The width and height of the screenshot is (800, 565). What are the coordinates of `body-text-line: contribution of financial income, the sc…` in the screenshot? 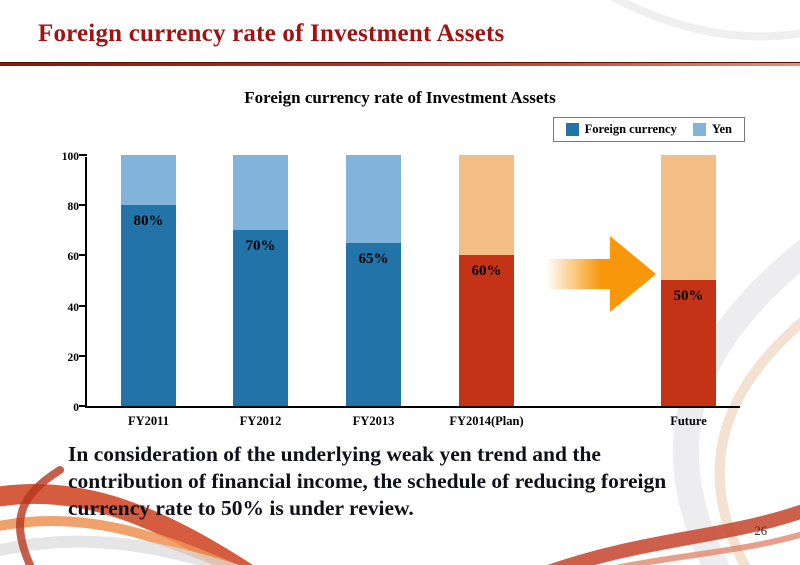 It's located at (367, 480).